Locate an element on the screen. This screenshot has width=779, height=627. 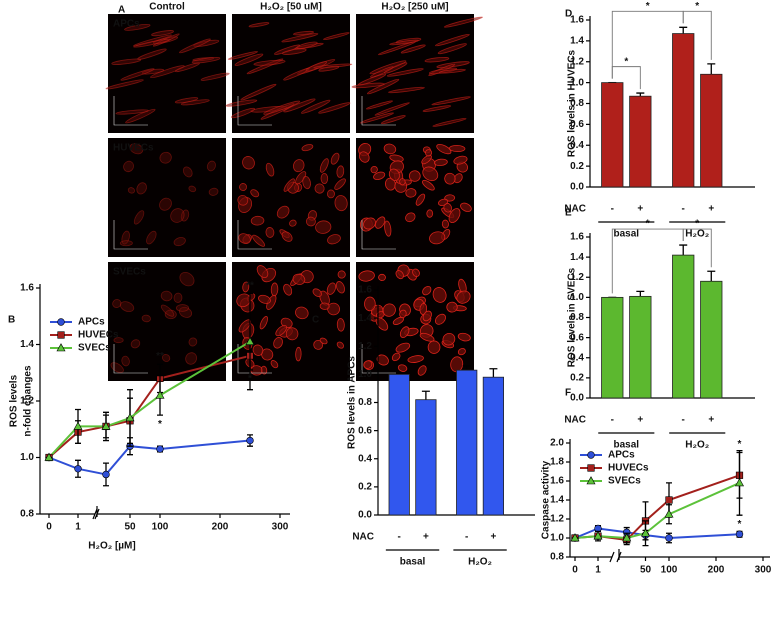
group-label: H₂O₂ is located at coordinates (697, 234).